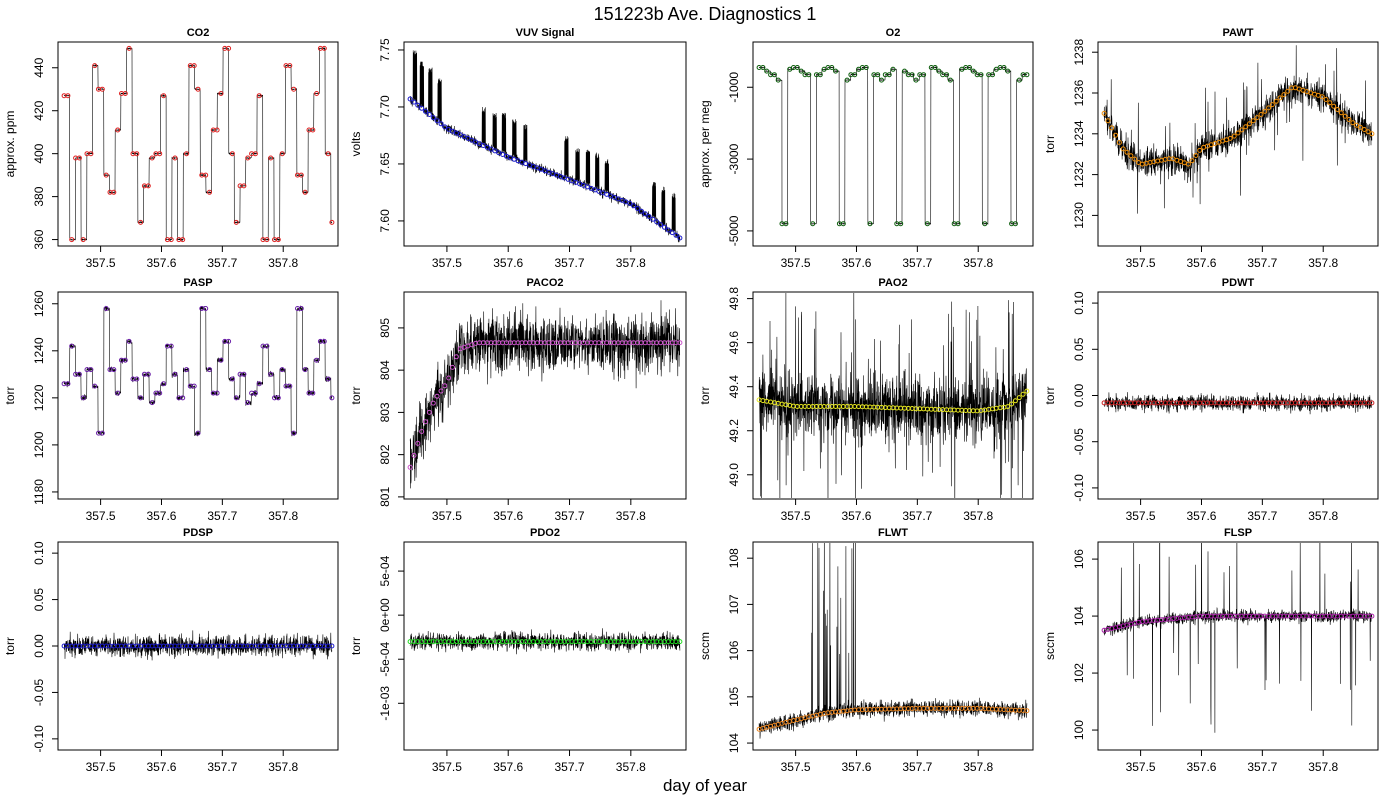 Image resolution: width=1400 pixels, height=800 pixels. I want to click on y-tick-label: 104, so click(734, 743).